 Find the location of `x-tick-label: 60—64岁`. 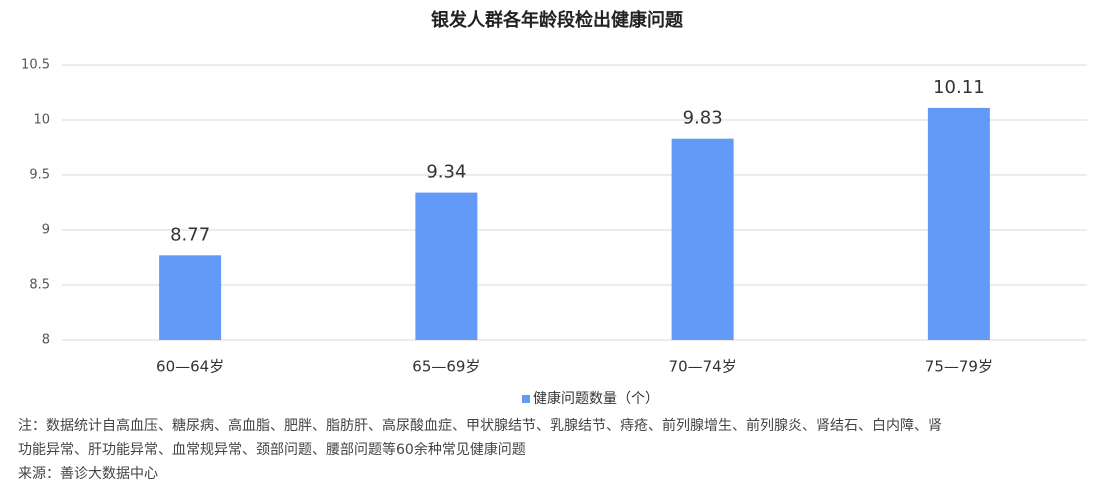

x-tick-label: 60—64岁 is located at coordinates (190, 367).